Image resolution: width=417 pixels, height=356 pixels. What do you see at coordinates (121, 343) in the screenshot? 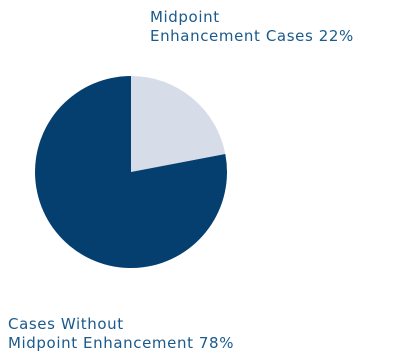
I see `slice-label-line: Midpoint Enhancement 78%` at bounding box center [121, 343].